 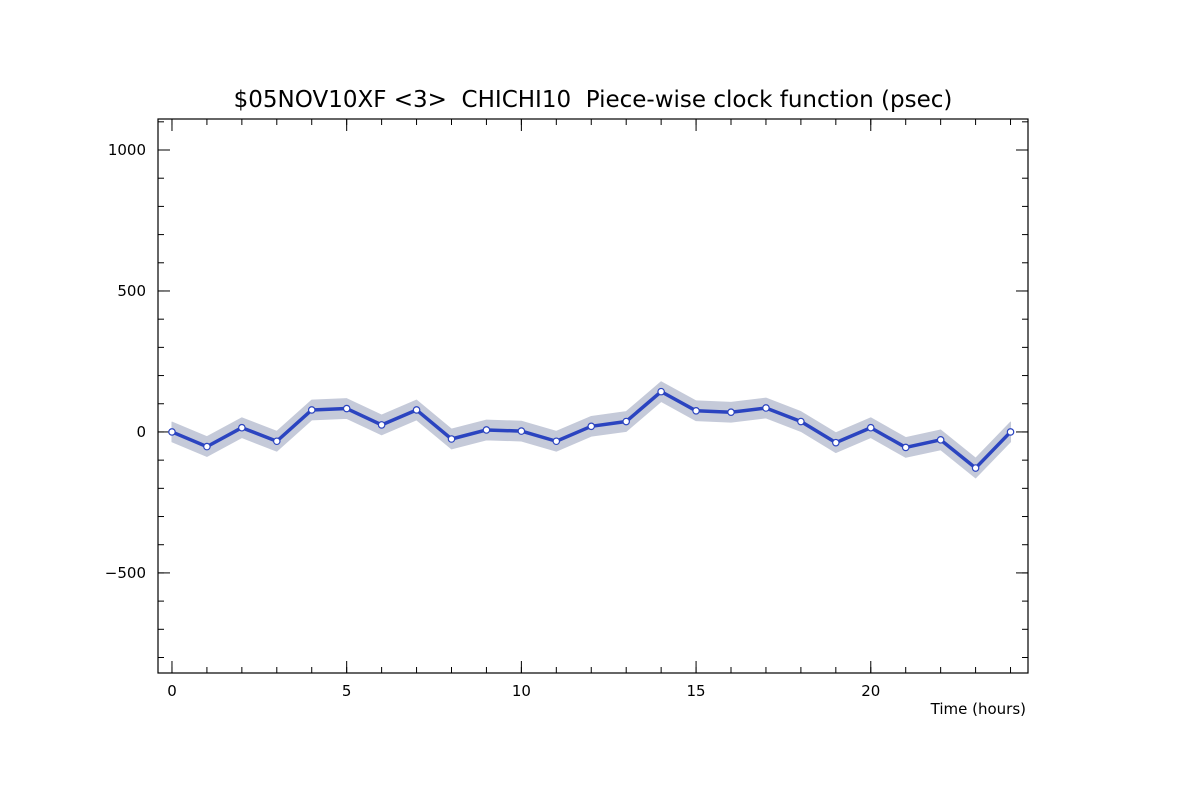 I want to click on y-tick-label: −500, so click(x=125, y=573).